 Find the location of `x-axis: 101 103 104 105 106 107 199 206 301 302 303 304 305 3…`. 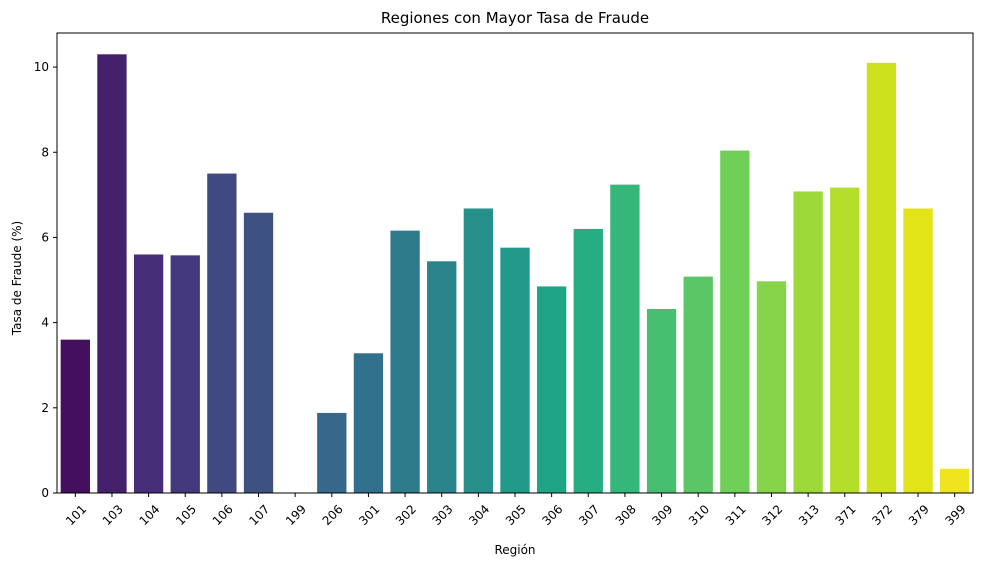

x-axis: 101 103 104 105 106 107 199 206 301 302 303 304 305 3… is located at coordinates (516, 510).